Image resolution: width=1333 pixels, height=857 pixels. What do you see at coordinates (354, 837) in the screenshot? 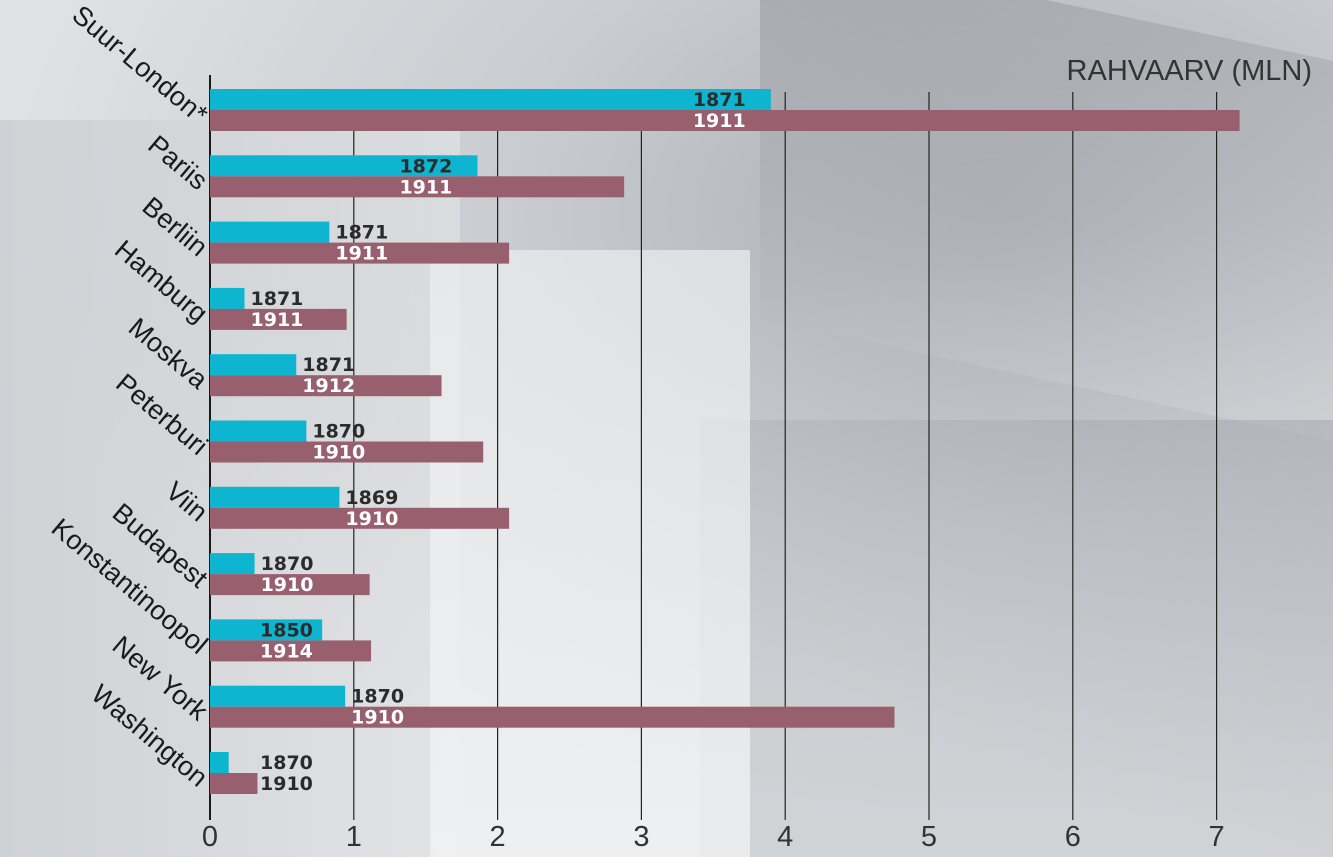
I see `x-tick-label: 1` at bounding box center [354, 837].